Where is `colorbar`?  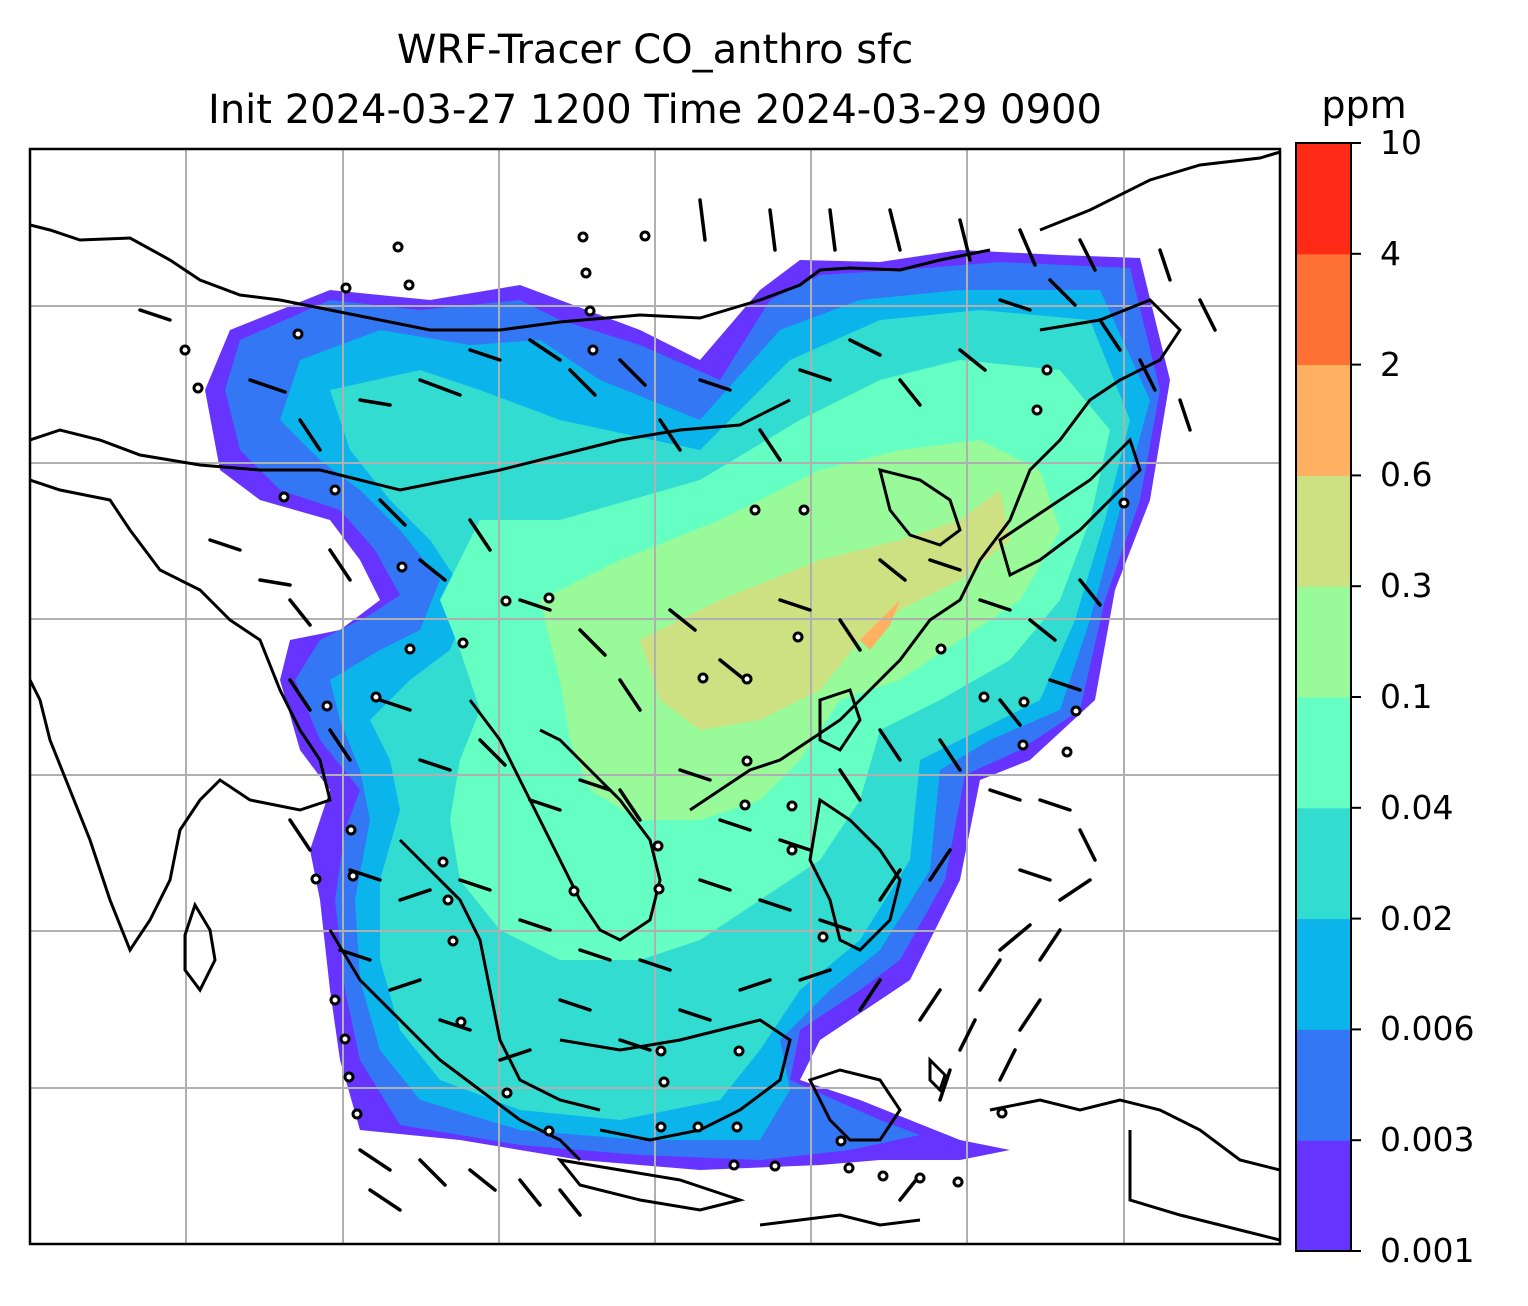
colorbar is located at coordinates (1328, 697).